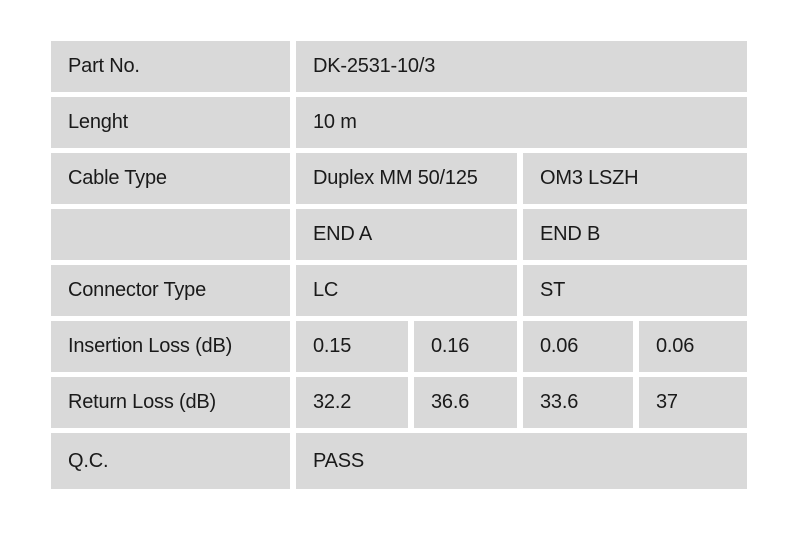 This screenshot has width=800, height=533. What do you see at coordinates (521, 66) in the screenshot?
I see `cell-part-no-value: DK-2531-10/3` at bounding box center [521, 66].